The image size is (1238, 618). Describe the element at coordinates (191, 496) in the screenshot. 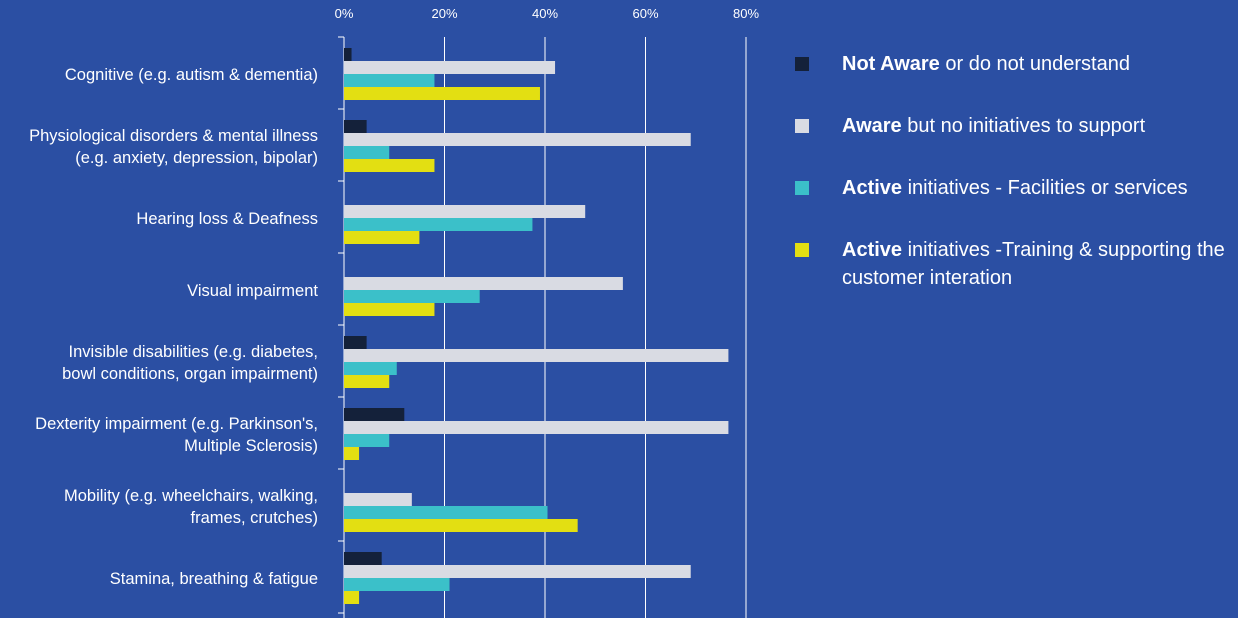

I see `category-label: Mobility (e.g. wheelchairs, walking,` at that location.